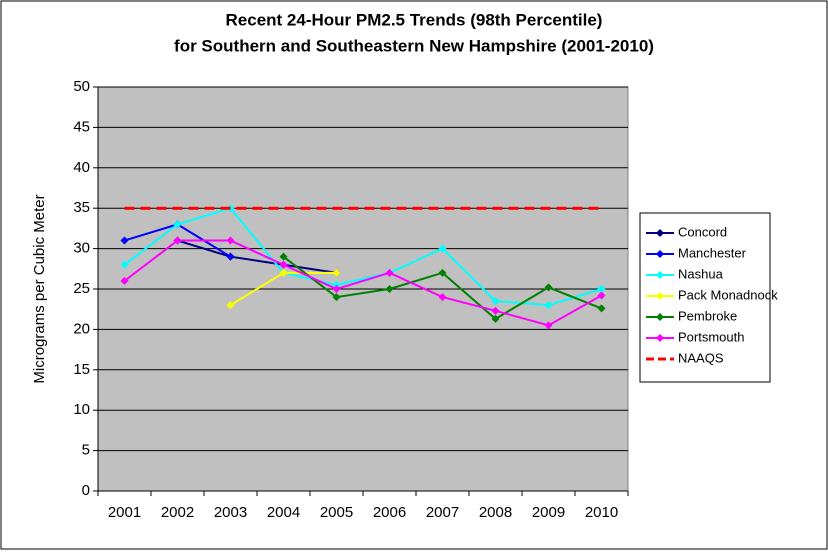 The image size is (828, 555). Describe the element at coordinates (702, 231) in the screenshot. I see `legend-label: Concord` at that location.